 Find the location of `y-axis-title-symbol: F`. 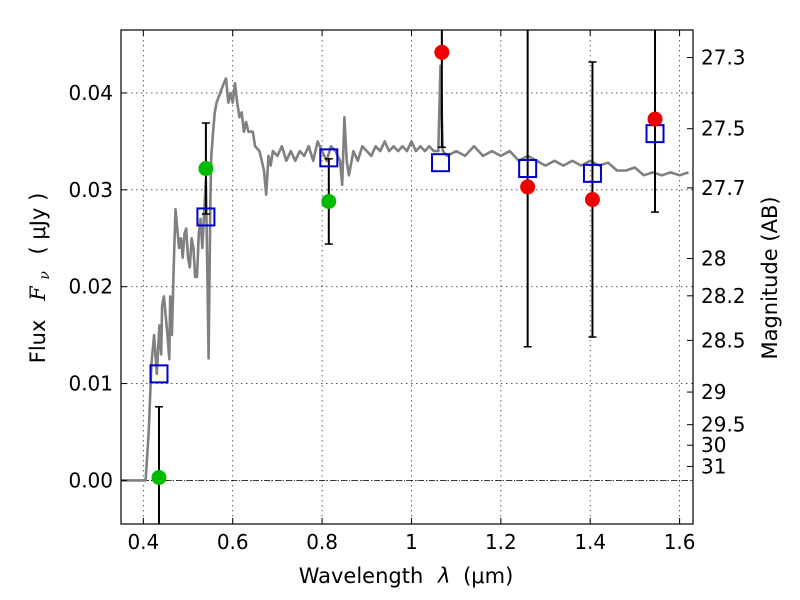

y-axis-title-symbol: F is located at coordinates (38, 293).